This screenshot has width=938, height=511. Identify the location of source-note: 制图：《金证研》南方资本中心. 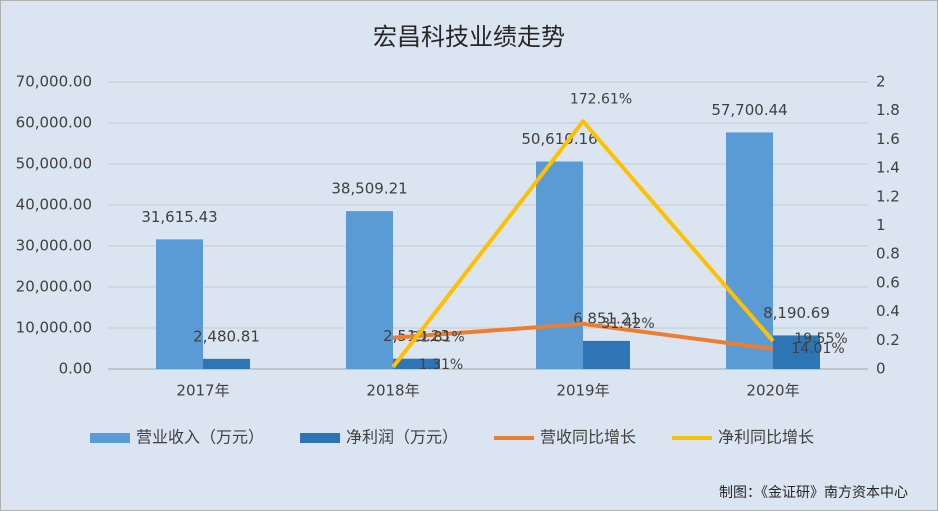
(813, 493).